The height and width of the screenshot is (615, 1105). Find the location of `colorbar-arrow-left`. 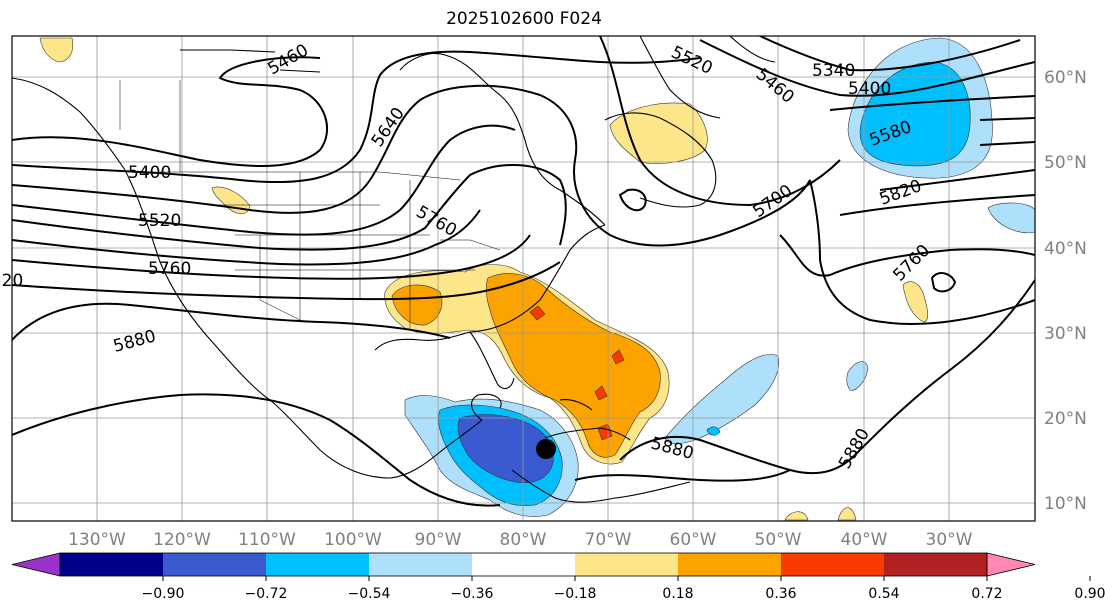

colorbar-arrow-left is located at coordinates (36, 564).